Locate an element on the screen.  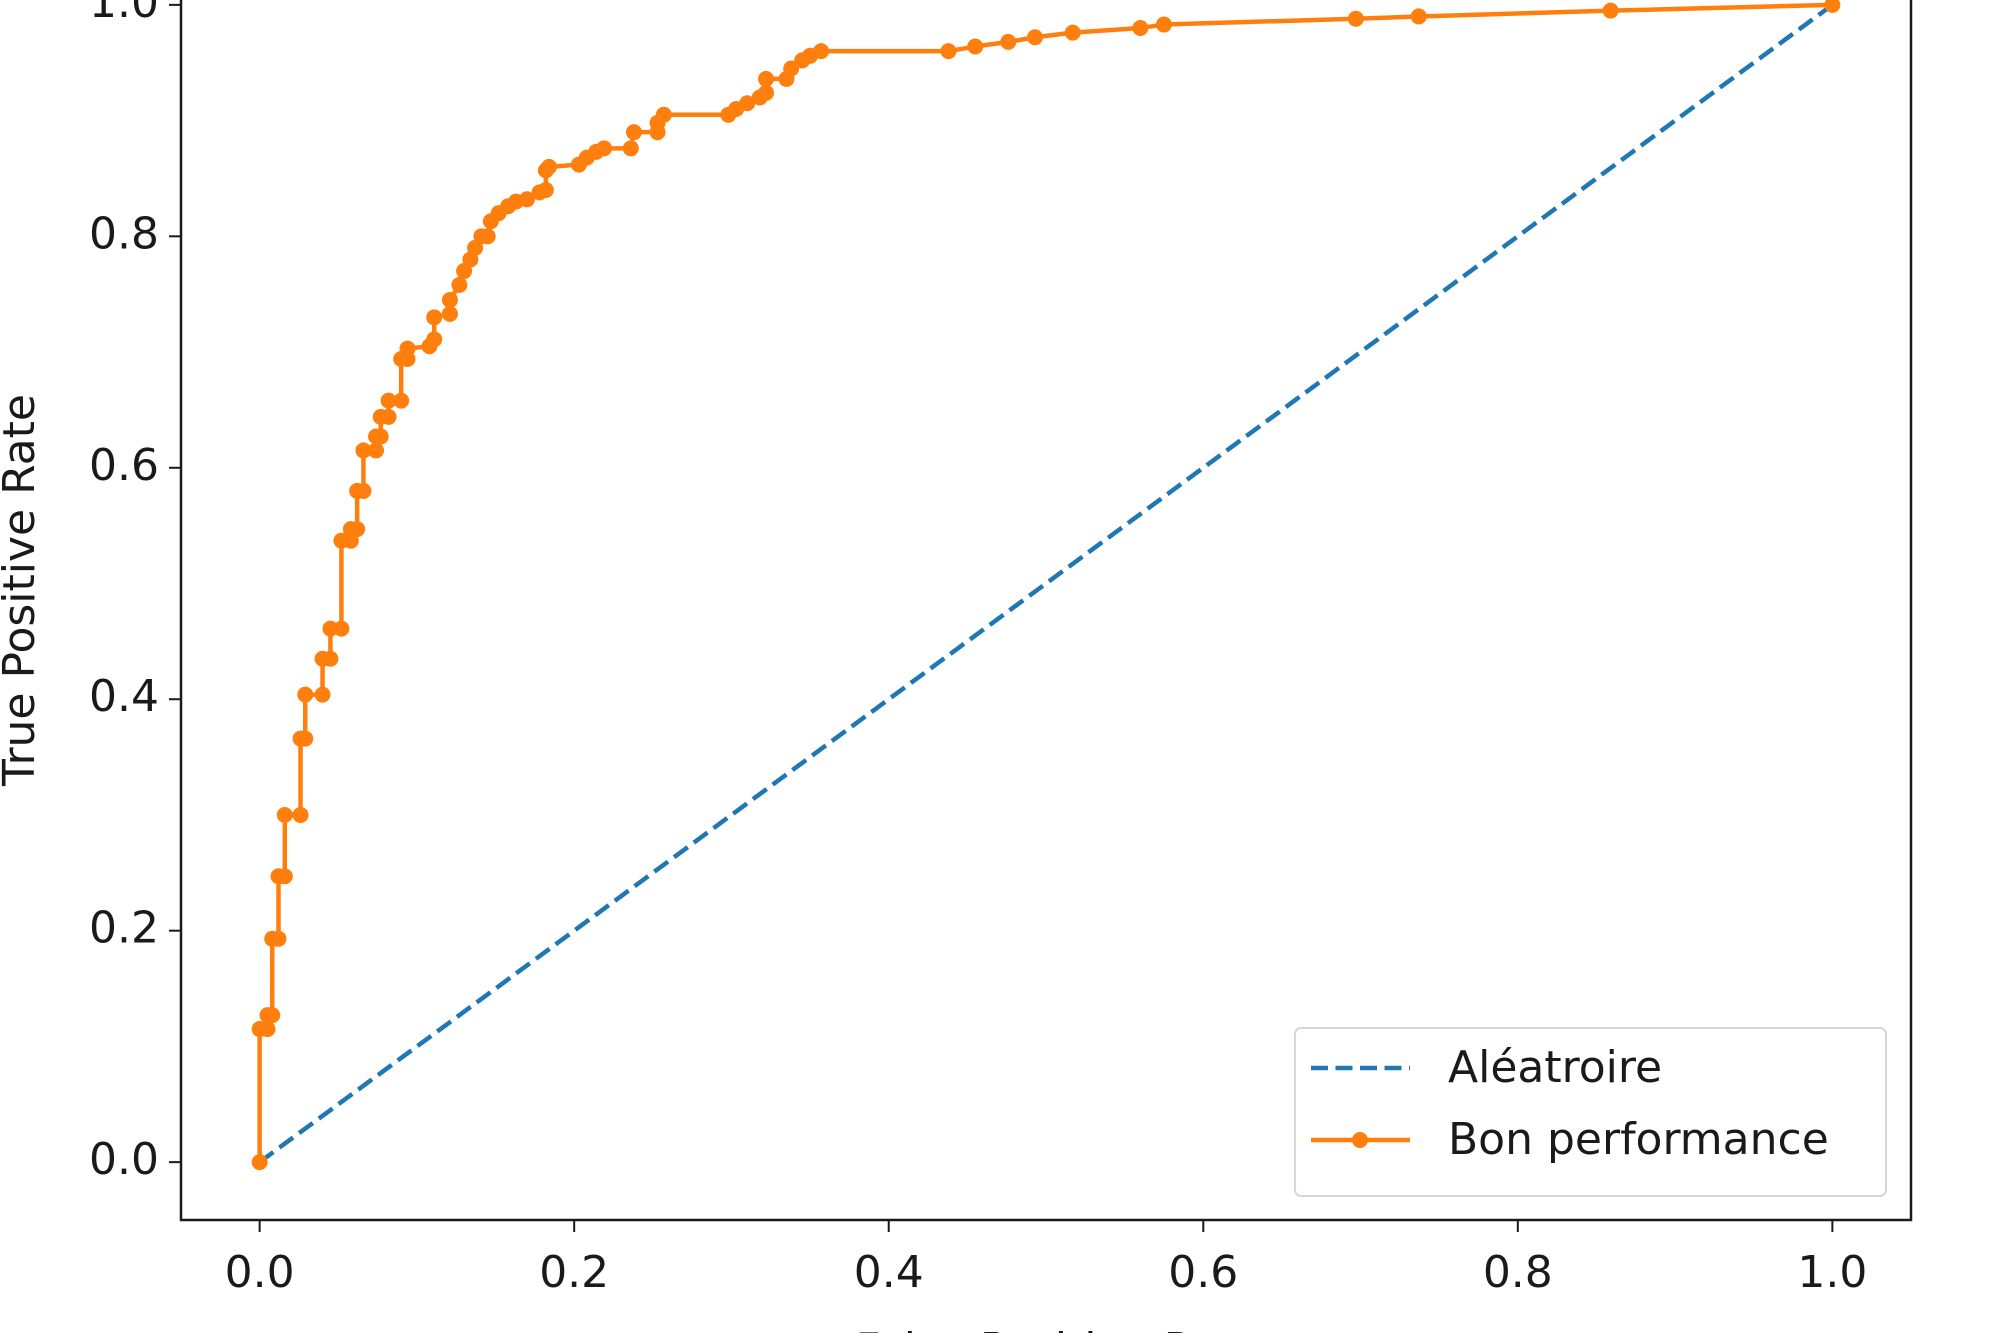
x-tick-label: 1.0 is located at coordinates (1832, 1272).